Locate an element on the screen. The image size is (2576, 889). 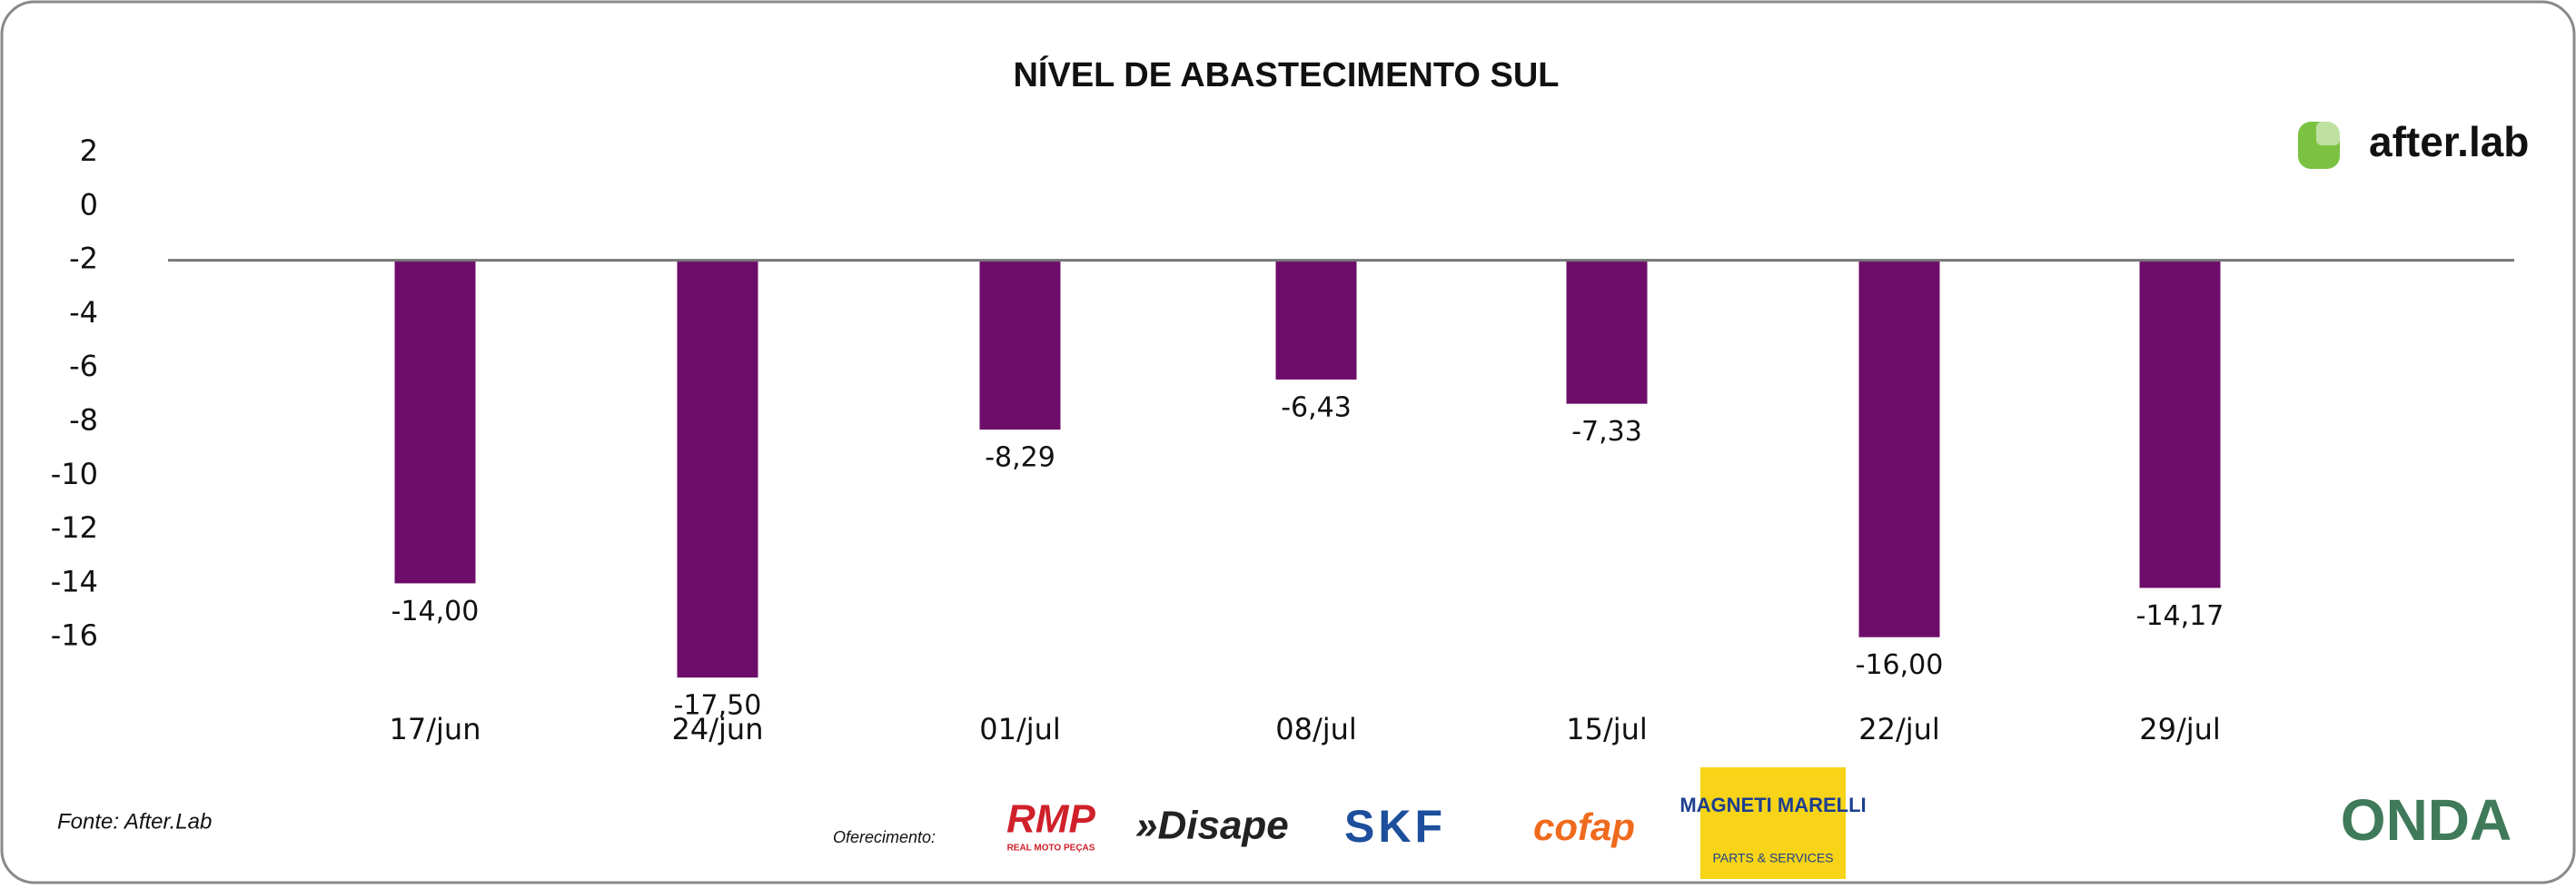
x-tick-label: 01/jul is located at coordinates (1020, 729).